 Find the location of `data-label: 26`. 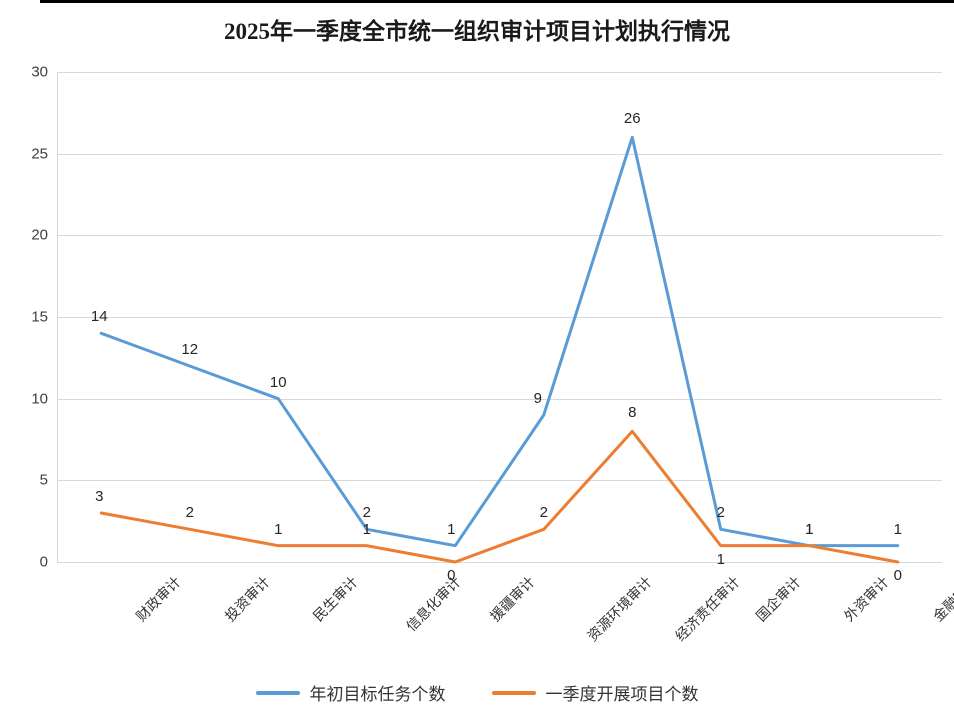

data-label: 26 is located at coordinates (632, 119).